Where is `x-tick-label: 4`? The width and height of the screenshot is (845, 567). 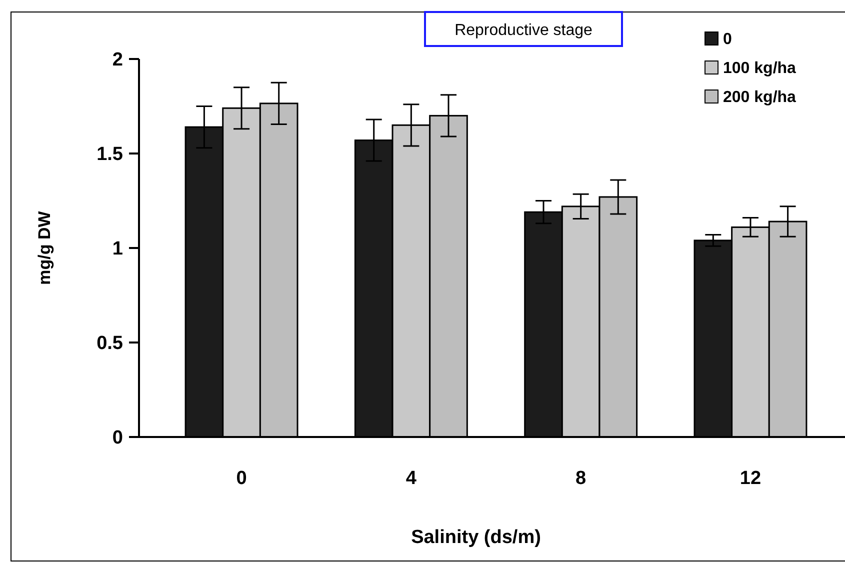 x-tick-label: 4 is located at coordinates (411, 478).